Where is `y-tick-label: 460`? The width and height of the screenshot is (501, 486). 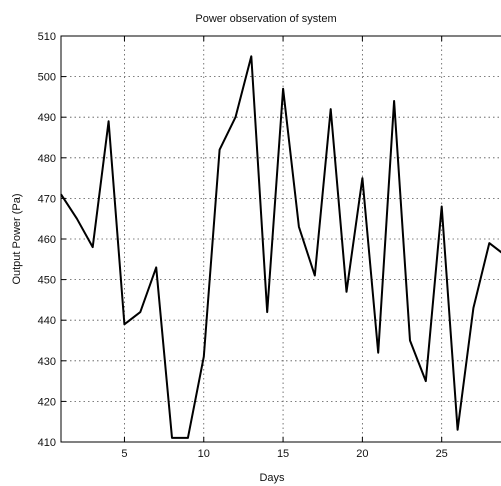 y-tick-label: 460 is located at coordinates (47, 240).